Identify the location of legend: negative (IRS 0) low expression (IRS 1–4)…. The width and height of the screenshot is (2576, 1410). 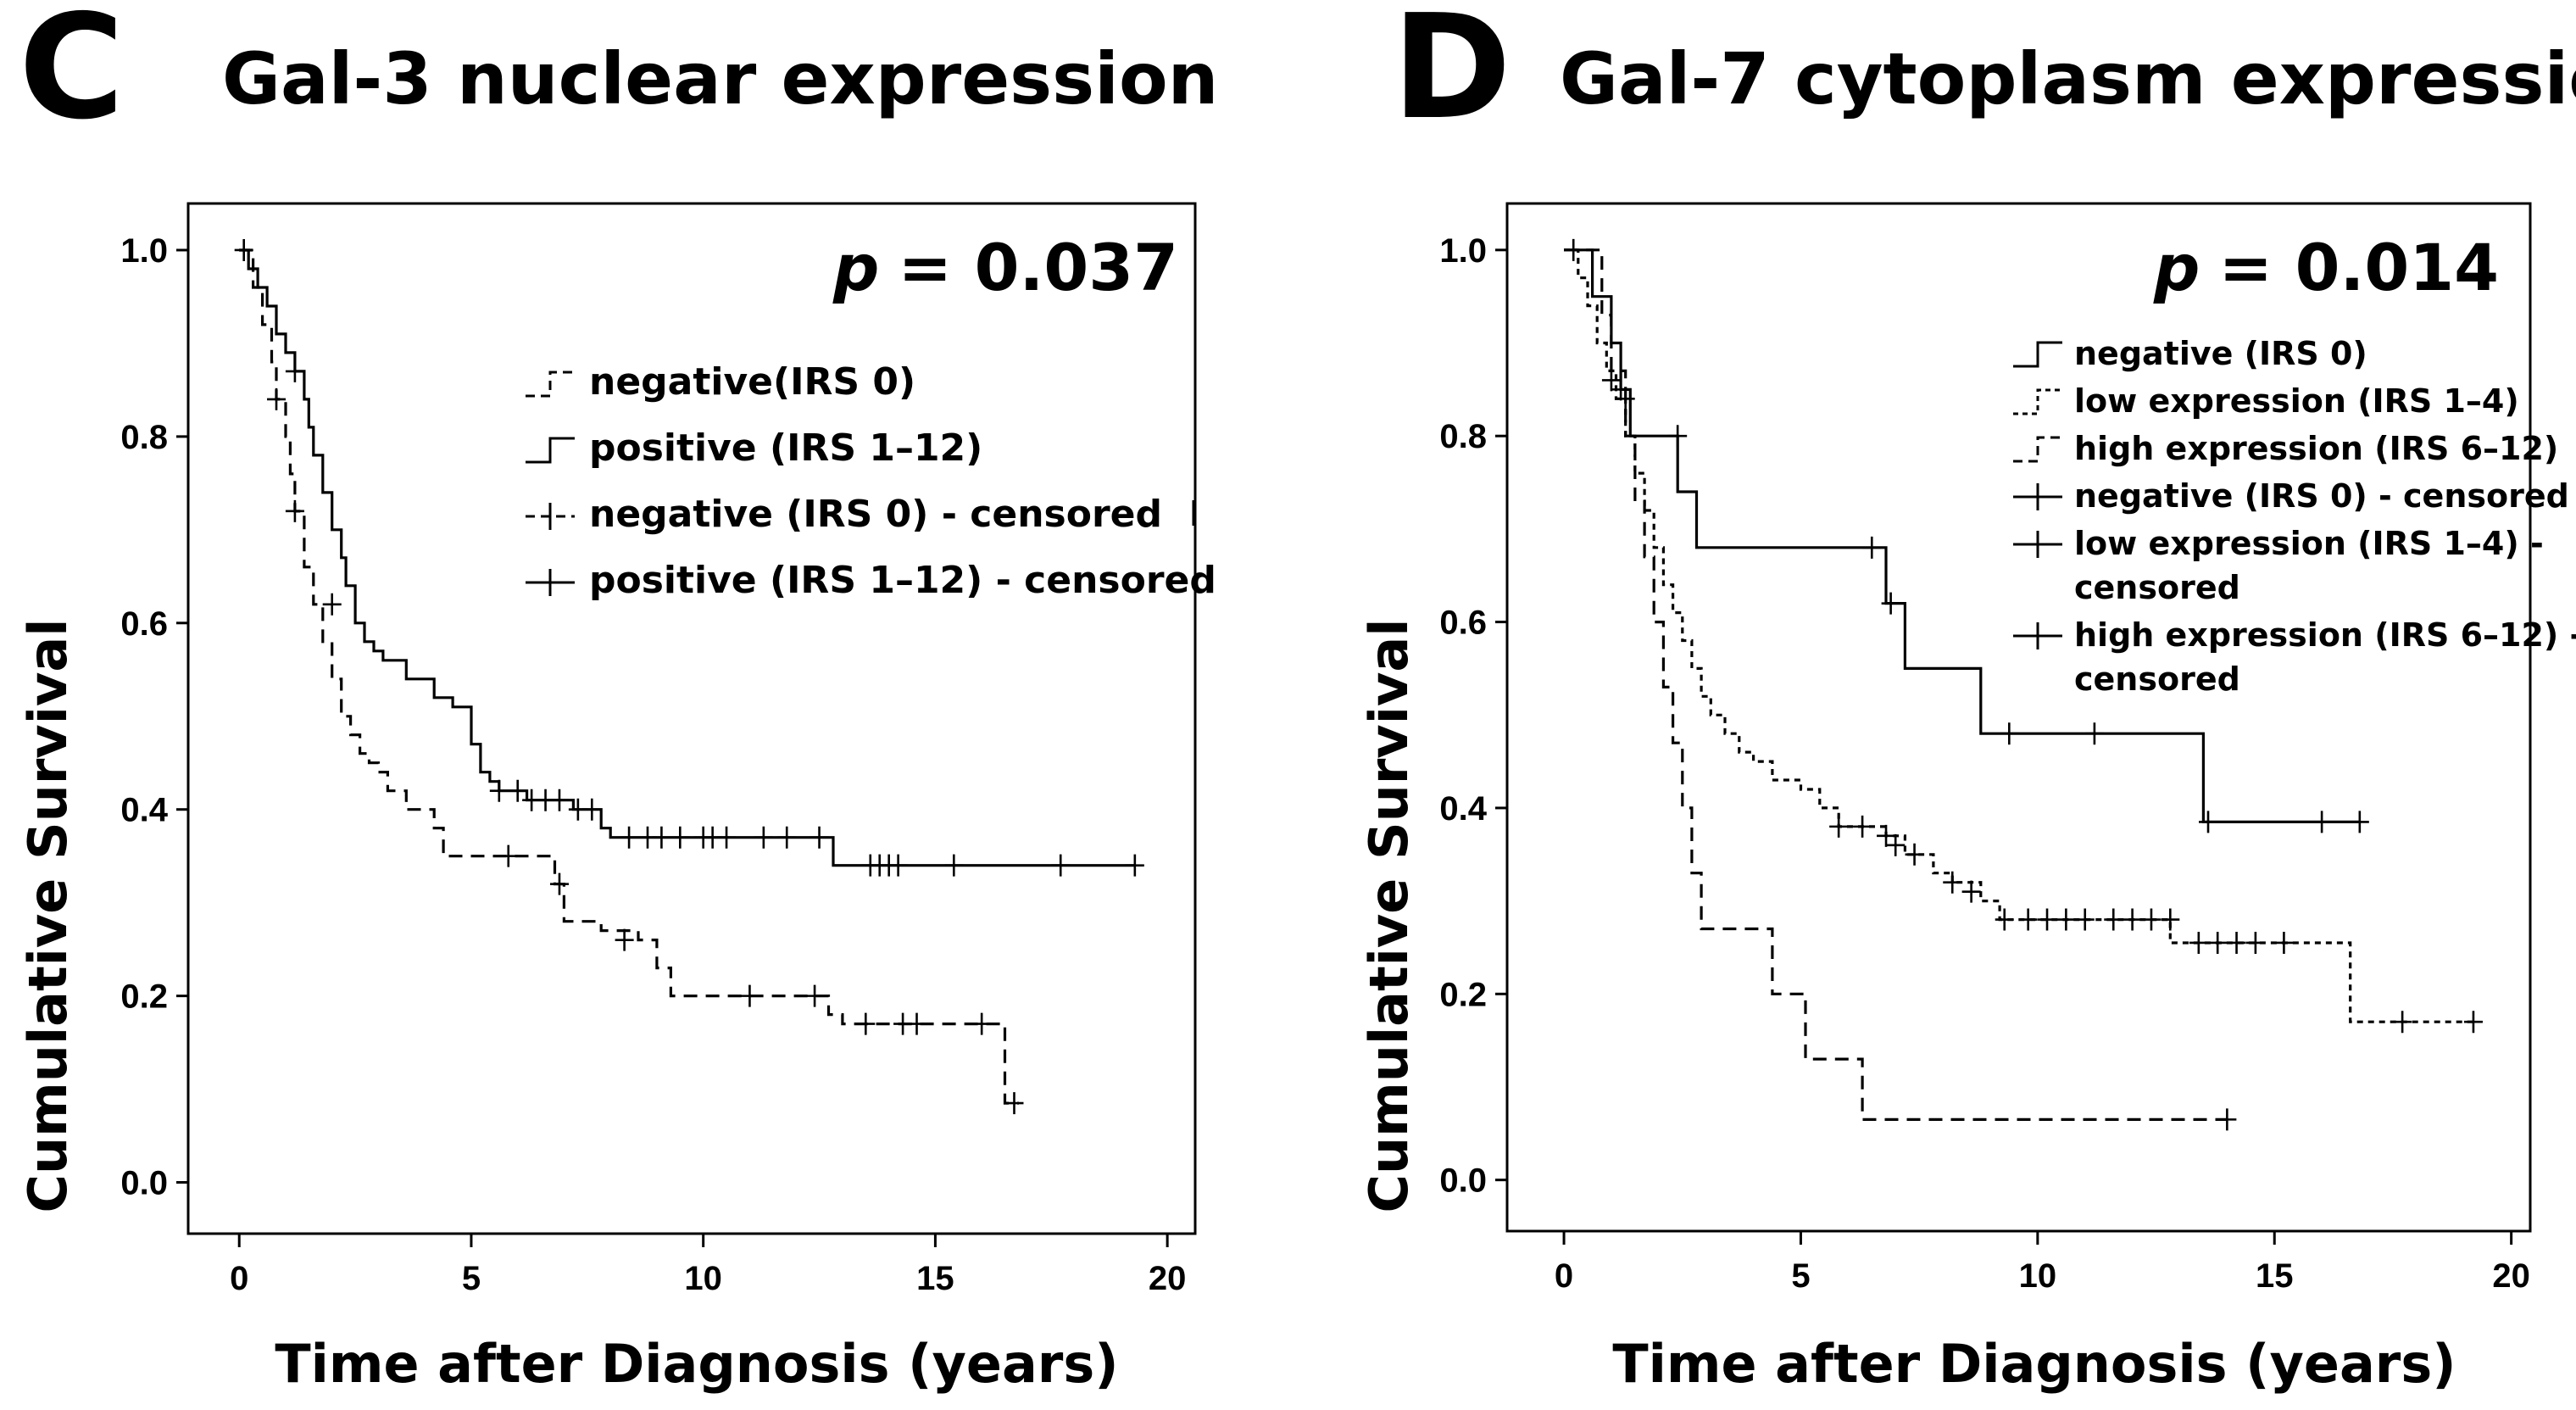
(2294, 516).